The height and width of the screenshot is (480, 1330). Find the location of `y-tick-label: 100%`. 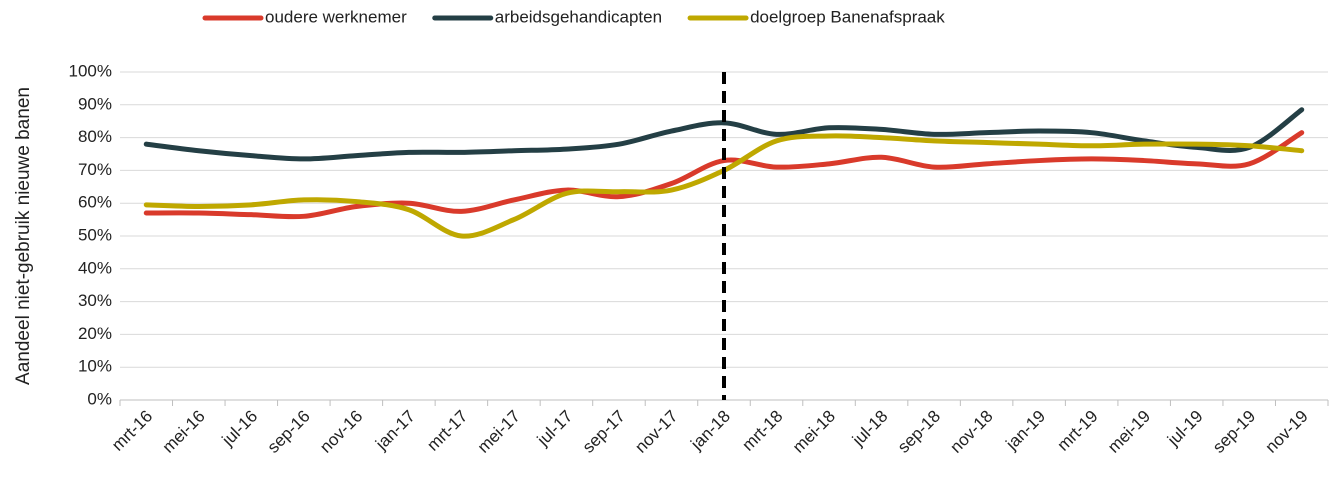

y-tick-label: 100% is located at coordinates (90, 70).